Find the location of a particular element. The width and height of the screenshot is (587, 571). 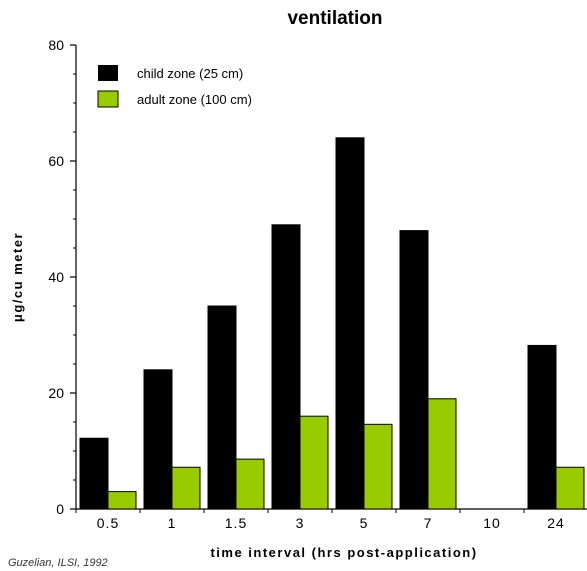

x-tick-label: 0.5 is located at coordinates (108, 523).